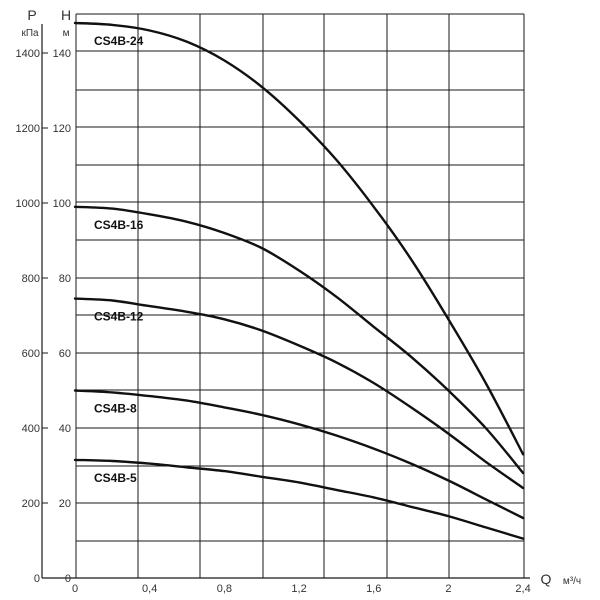  Describe the element at coordinates (373, 589) in the screenshot. I see `flow-tick-label: 1,6` at that location.